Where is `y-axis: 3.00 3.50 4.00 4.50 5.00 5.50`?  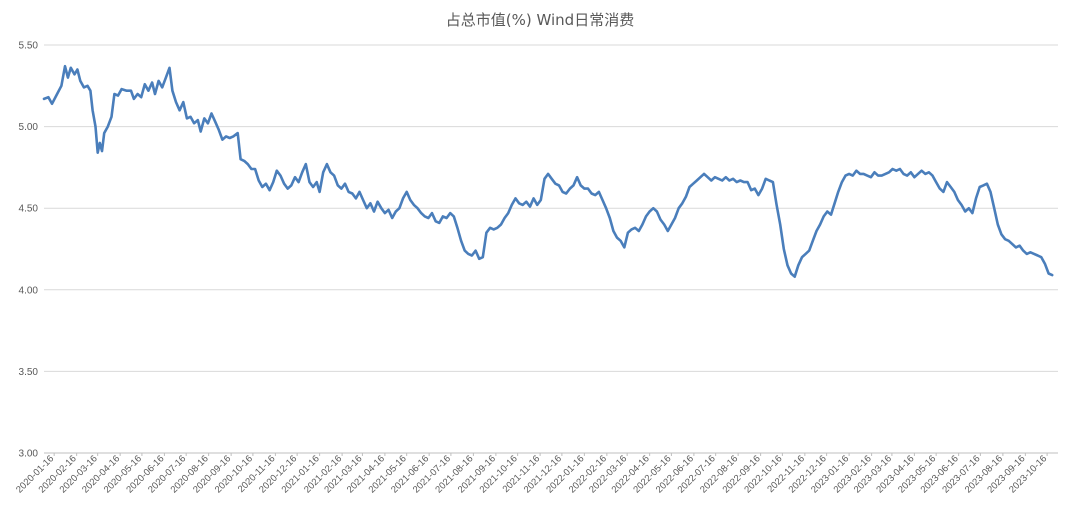 y-axis: 3.00 3.50 4.00 4.50 5.00 5.50 is located at coordinates (29, 250).